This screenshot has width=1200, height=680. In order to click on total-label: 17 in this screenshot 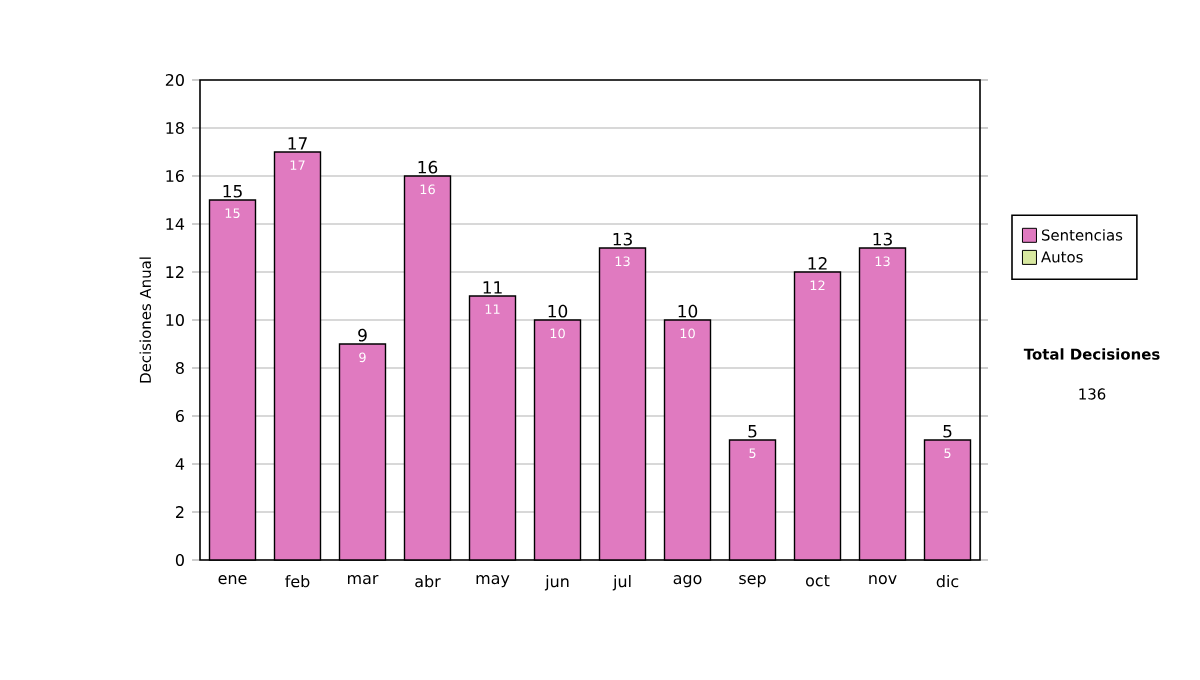, I will do `click(297, 143)`.